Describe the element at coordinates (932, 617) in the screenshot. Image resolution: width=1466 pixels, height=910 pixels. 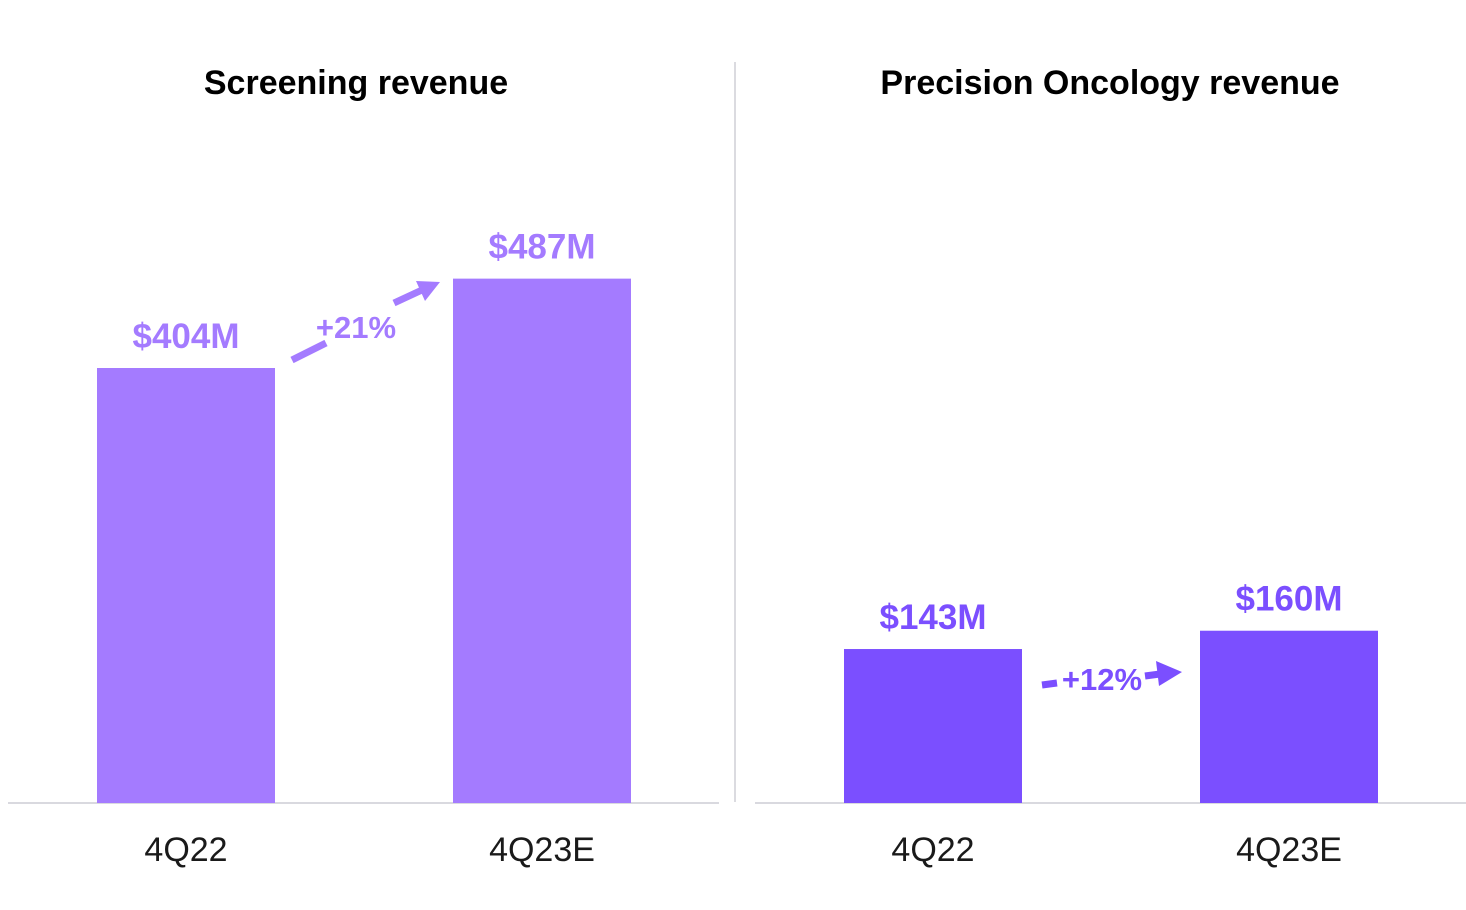
I see `data-label: $143M` at that location.